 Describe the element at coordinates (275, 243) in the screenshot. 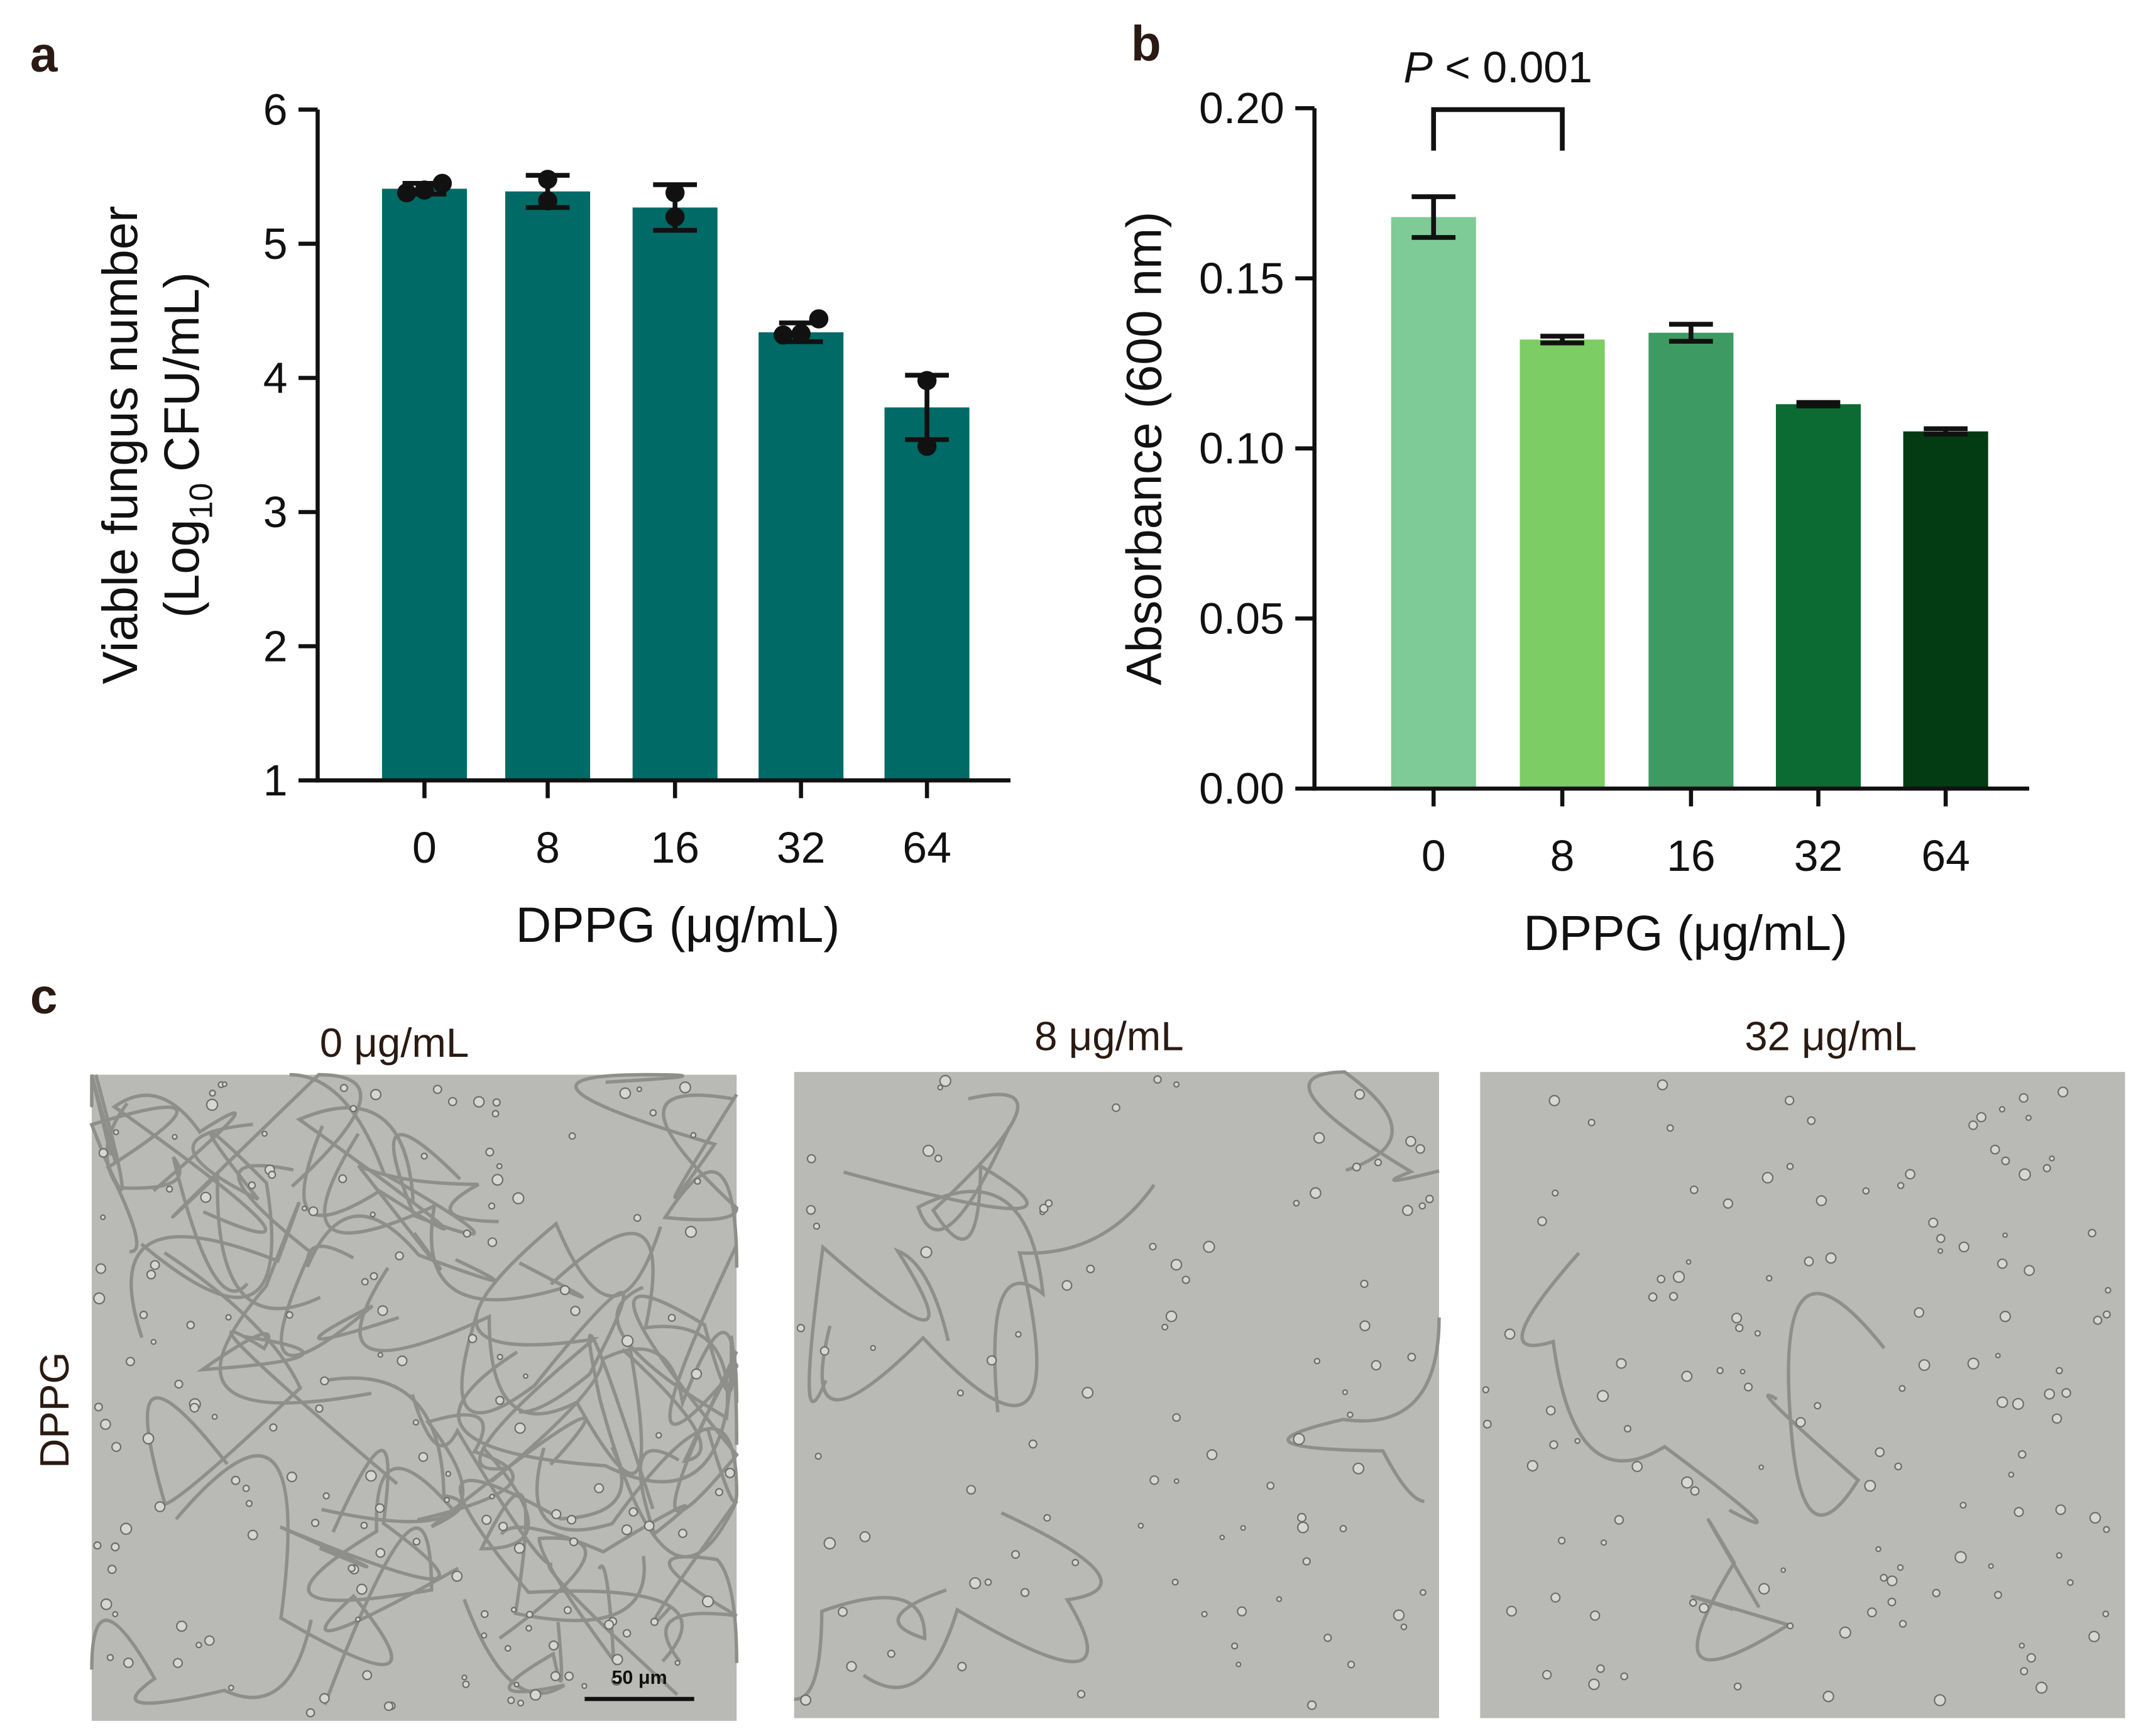

I see `y-tick-label: 5` at that location.